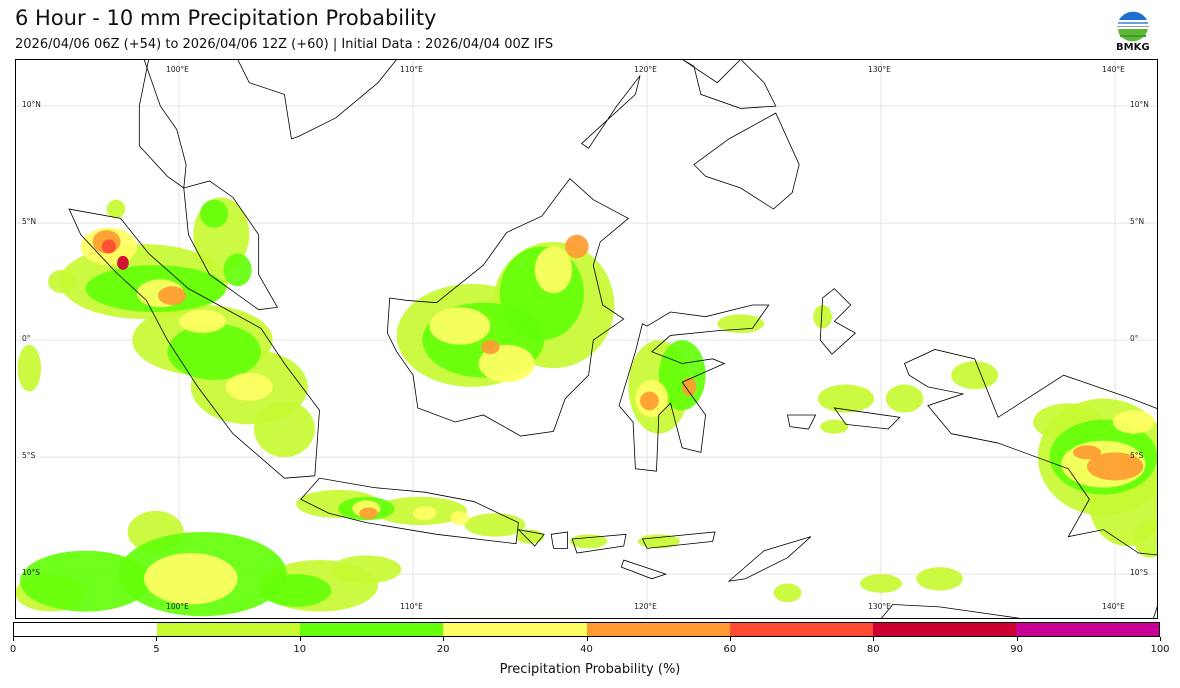 This screenshot has height=688, width=1180. Describe the element at coordinates (802, 422) in the screenshot. I see `coastline-buru` at that location.